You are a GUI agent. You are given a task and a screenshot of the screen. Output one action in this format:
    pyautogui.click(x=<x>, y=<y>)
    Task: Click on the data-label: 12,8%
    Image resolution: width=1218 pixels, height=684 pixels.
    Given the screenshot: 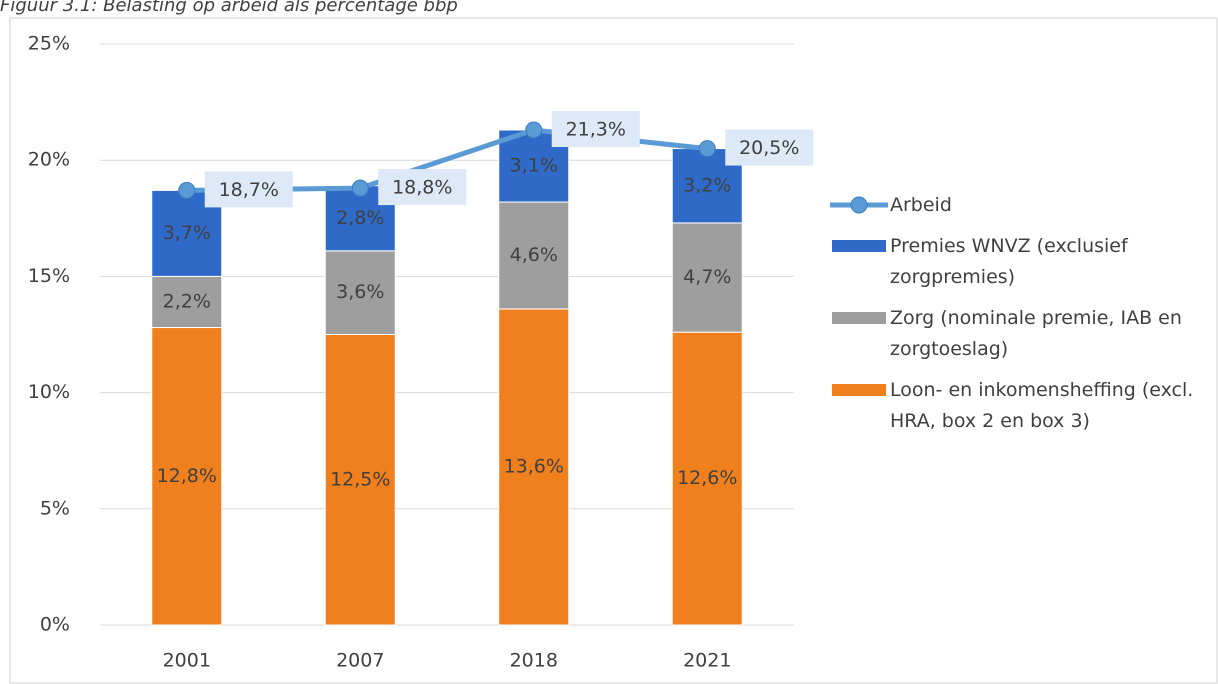 What is the action you would take?
    pyautogui.click(x=187, y=476)
    